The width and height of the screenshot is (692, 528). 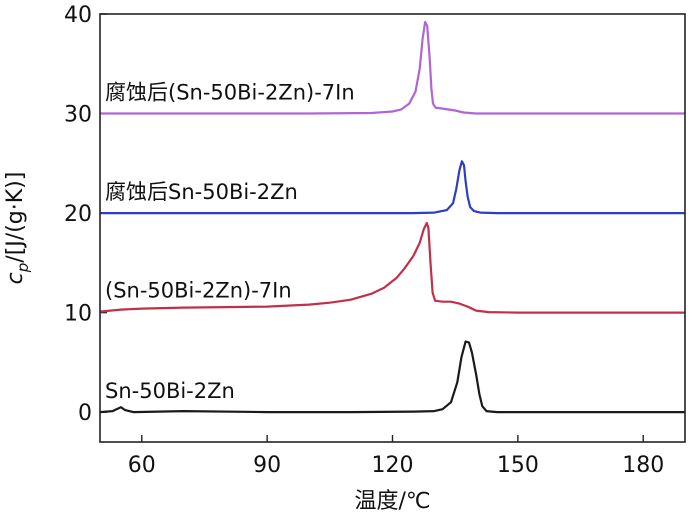 I want to click on series-label-1: Sn-50Bi-2Zn, so click(x=170, y=391).